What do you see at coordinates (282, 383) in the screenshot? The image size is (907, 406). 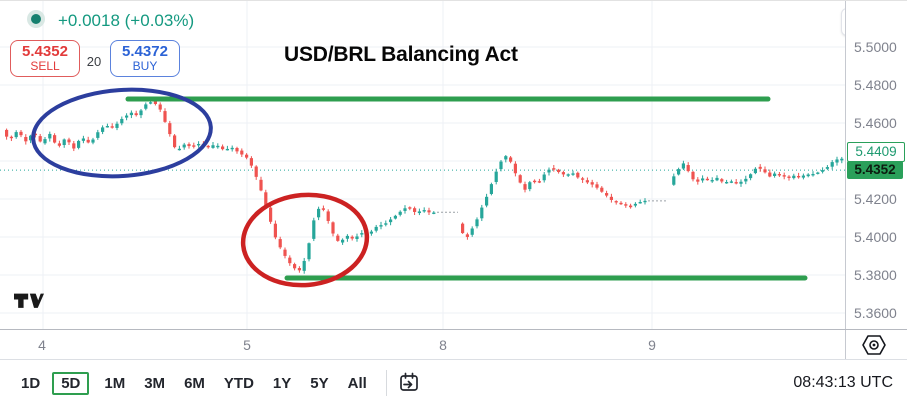 I see `range-button-1y: 1Y` at bounding box center [282, 383].